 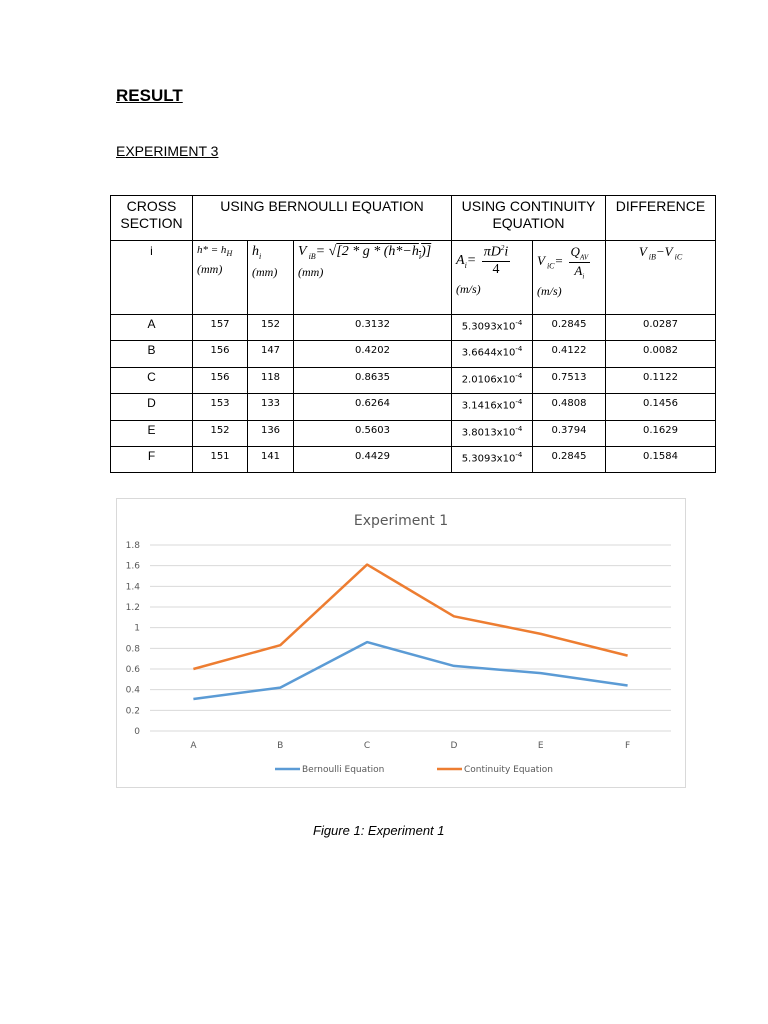 I want to click on h-i-value: 152, so click(x=270, y=327).